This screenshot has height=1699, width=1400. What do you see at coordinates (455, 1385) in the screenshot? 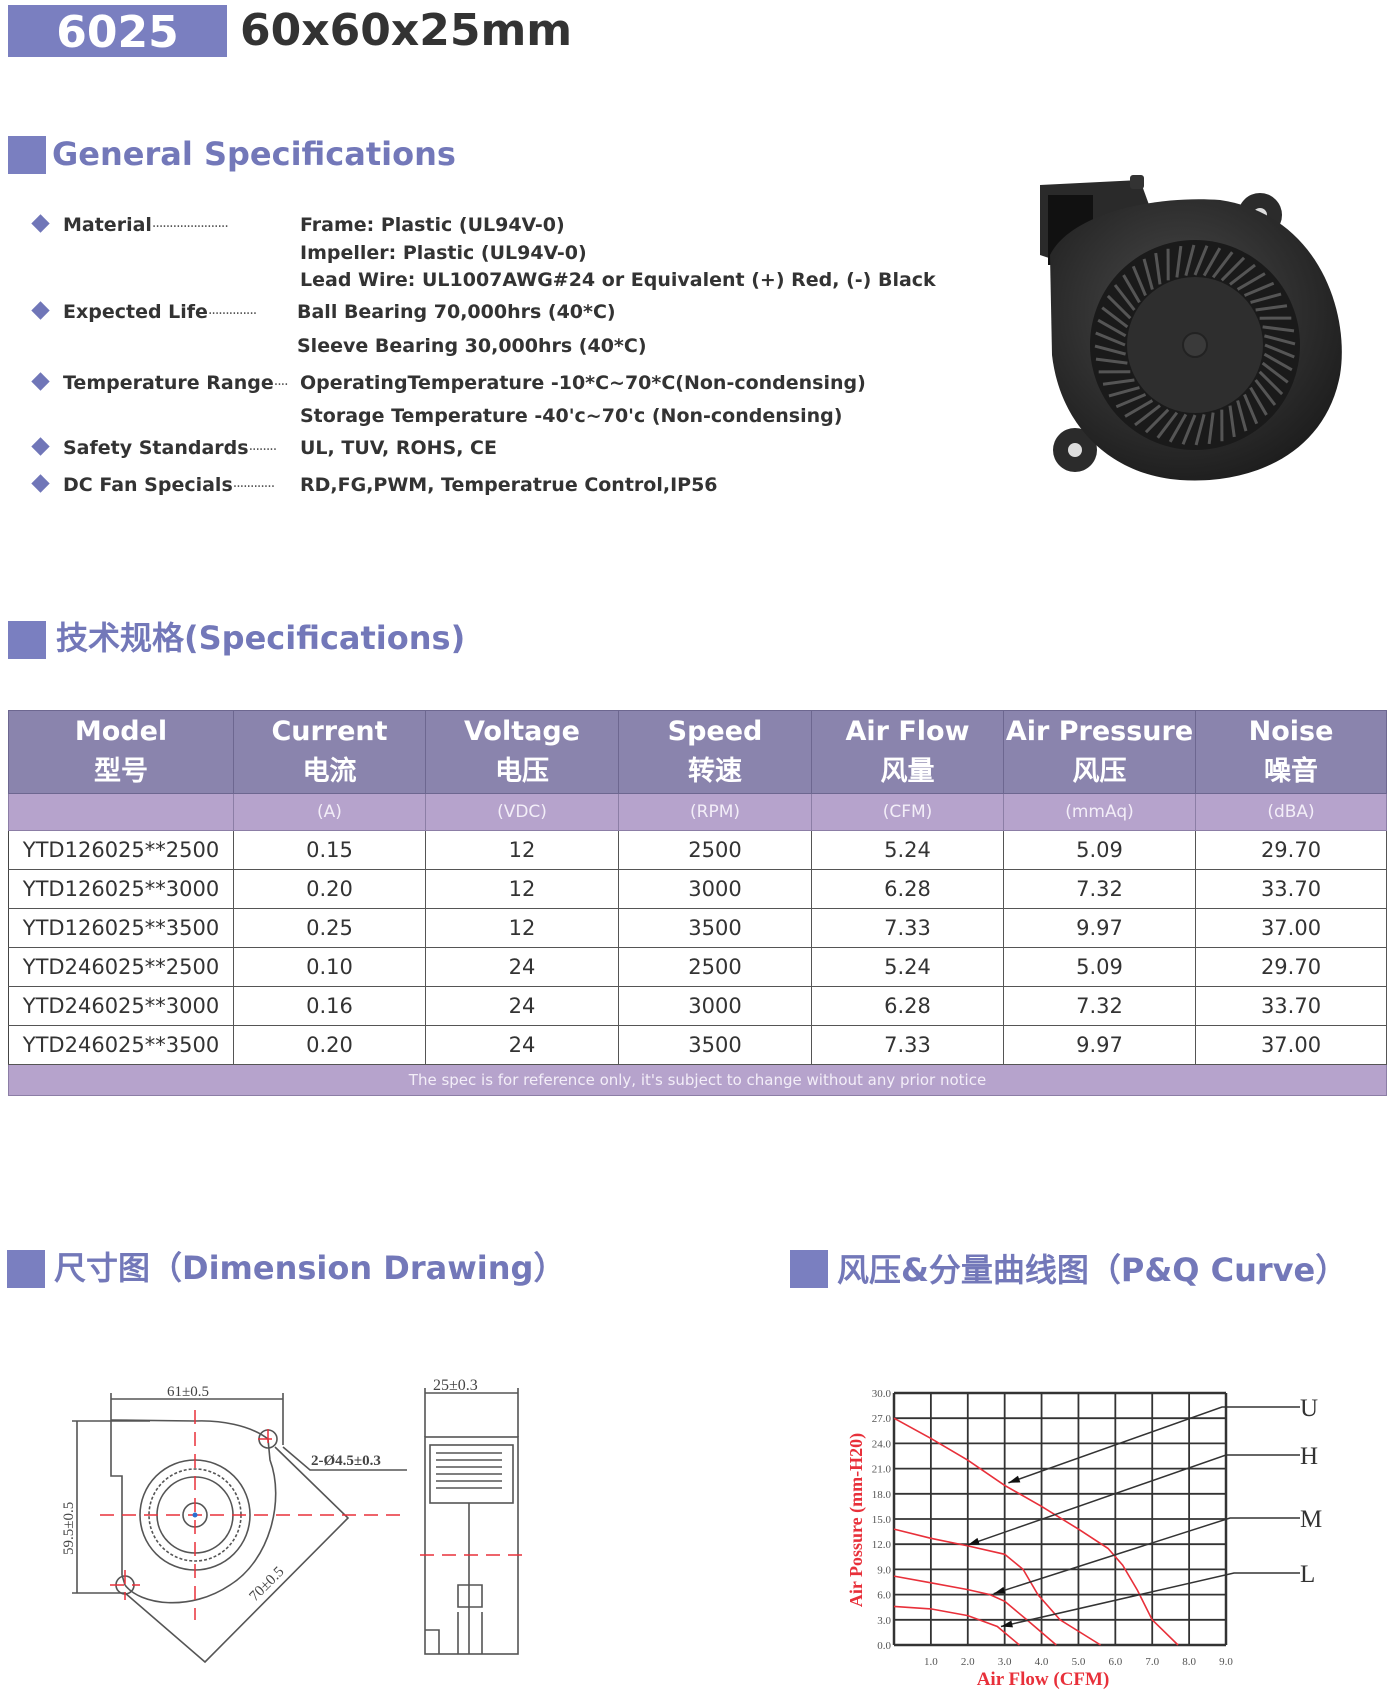
I see `depth-dimension-label: 25±0.3` at bounding box center [455, 1385].